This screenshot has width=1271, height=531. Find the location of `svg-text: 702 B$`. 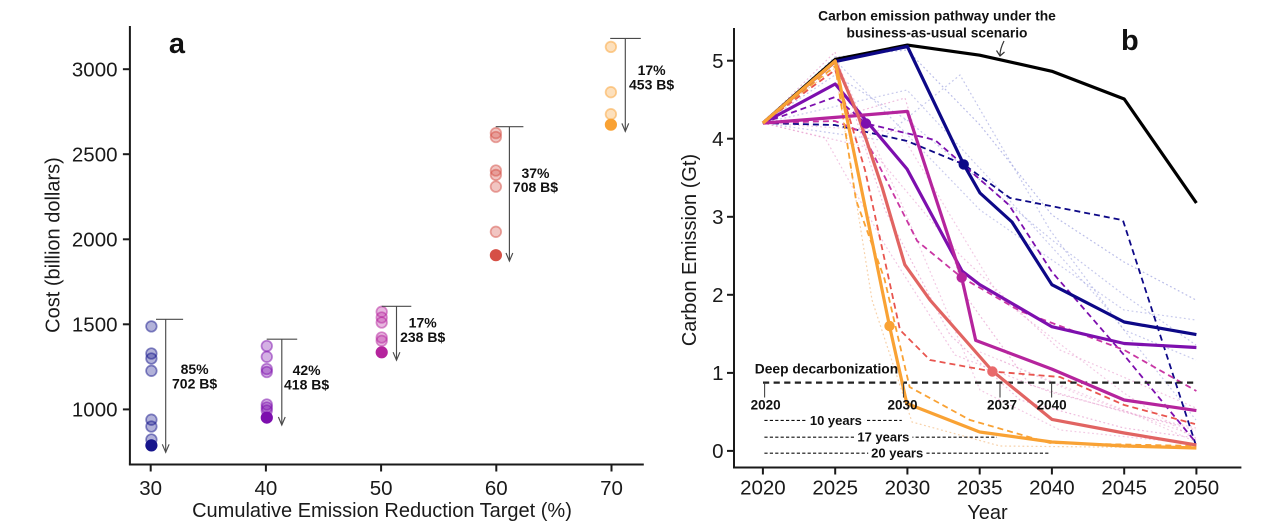

svg-text: 702 B$ is located at coordinates (194, 383).